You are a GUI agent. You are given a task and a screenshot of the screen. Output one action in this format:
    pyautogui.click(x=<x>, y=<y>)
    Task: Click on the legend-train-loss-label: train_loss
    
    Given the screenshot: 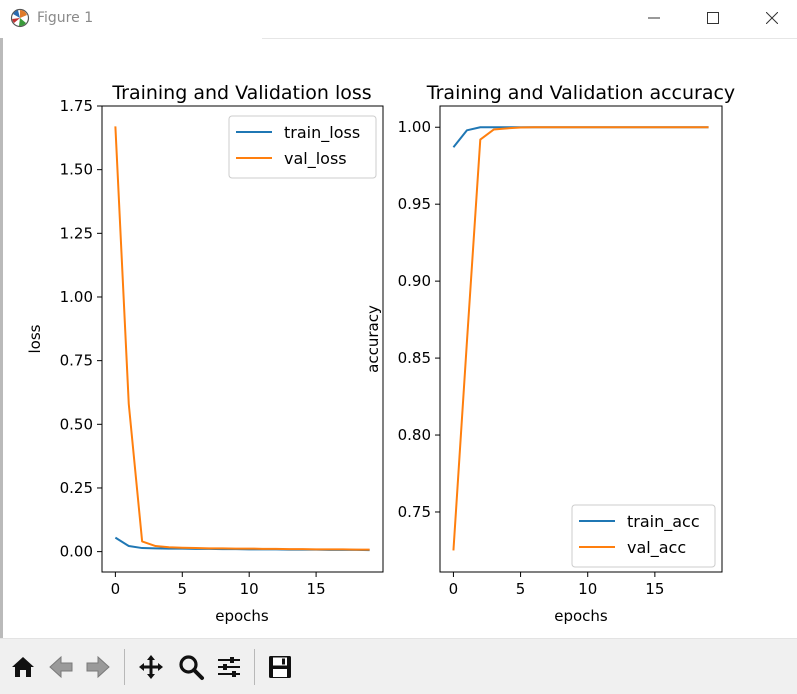 What is the action you would take?
    pyautogui.click(x=322, y=133)
    